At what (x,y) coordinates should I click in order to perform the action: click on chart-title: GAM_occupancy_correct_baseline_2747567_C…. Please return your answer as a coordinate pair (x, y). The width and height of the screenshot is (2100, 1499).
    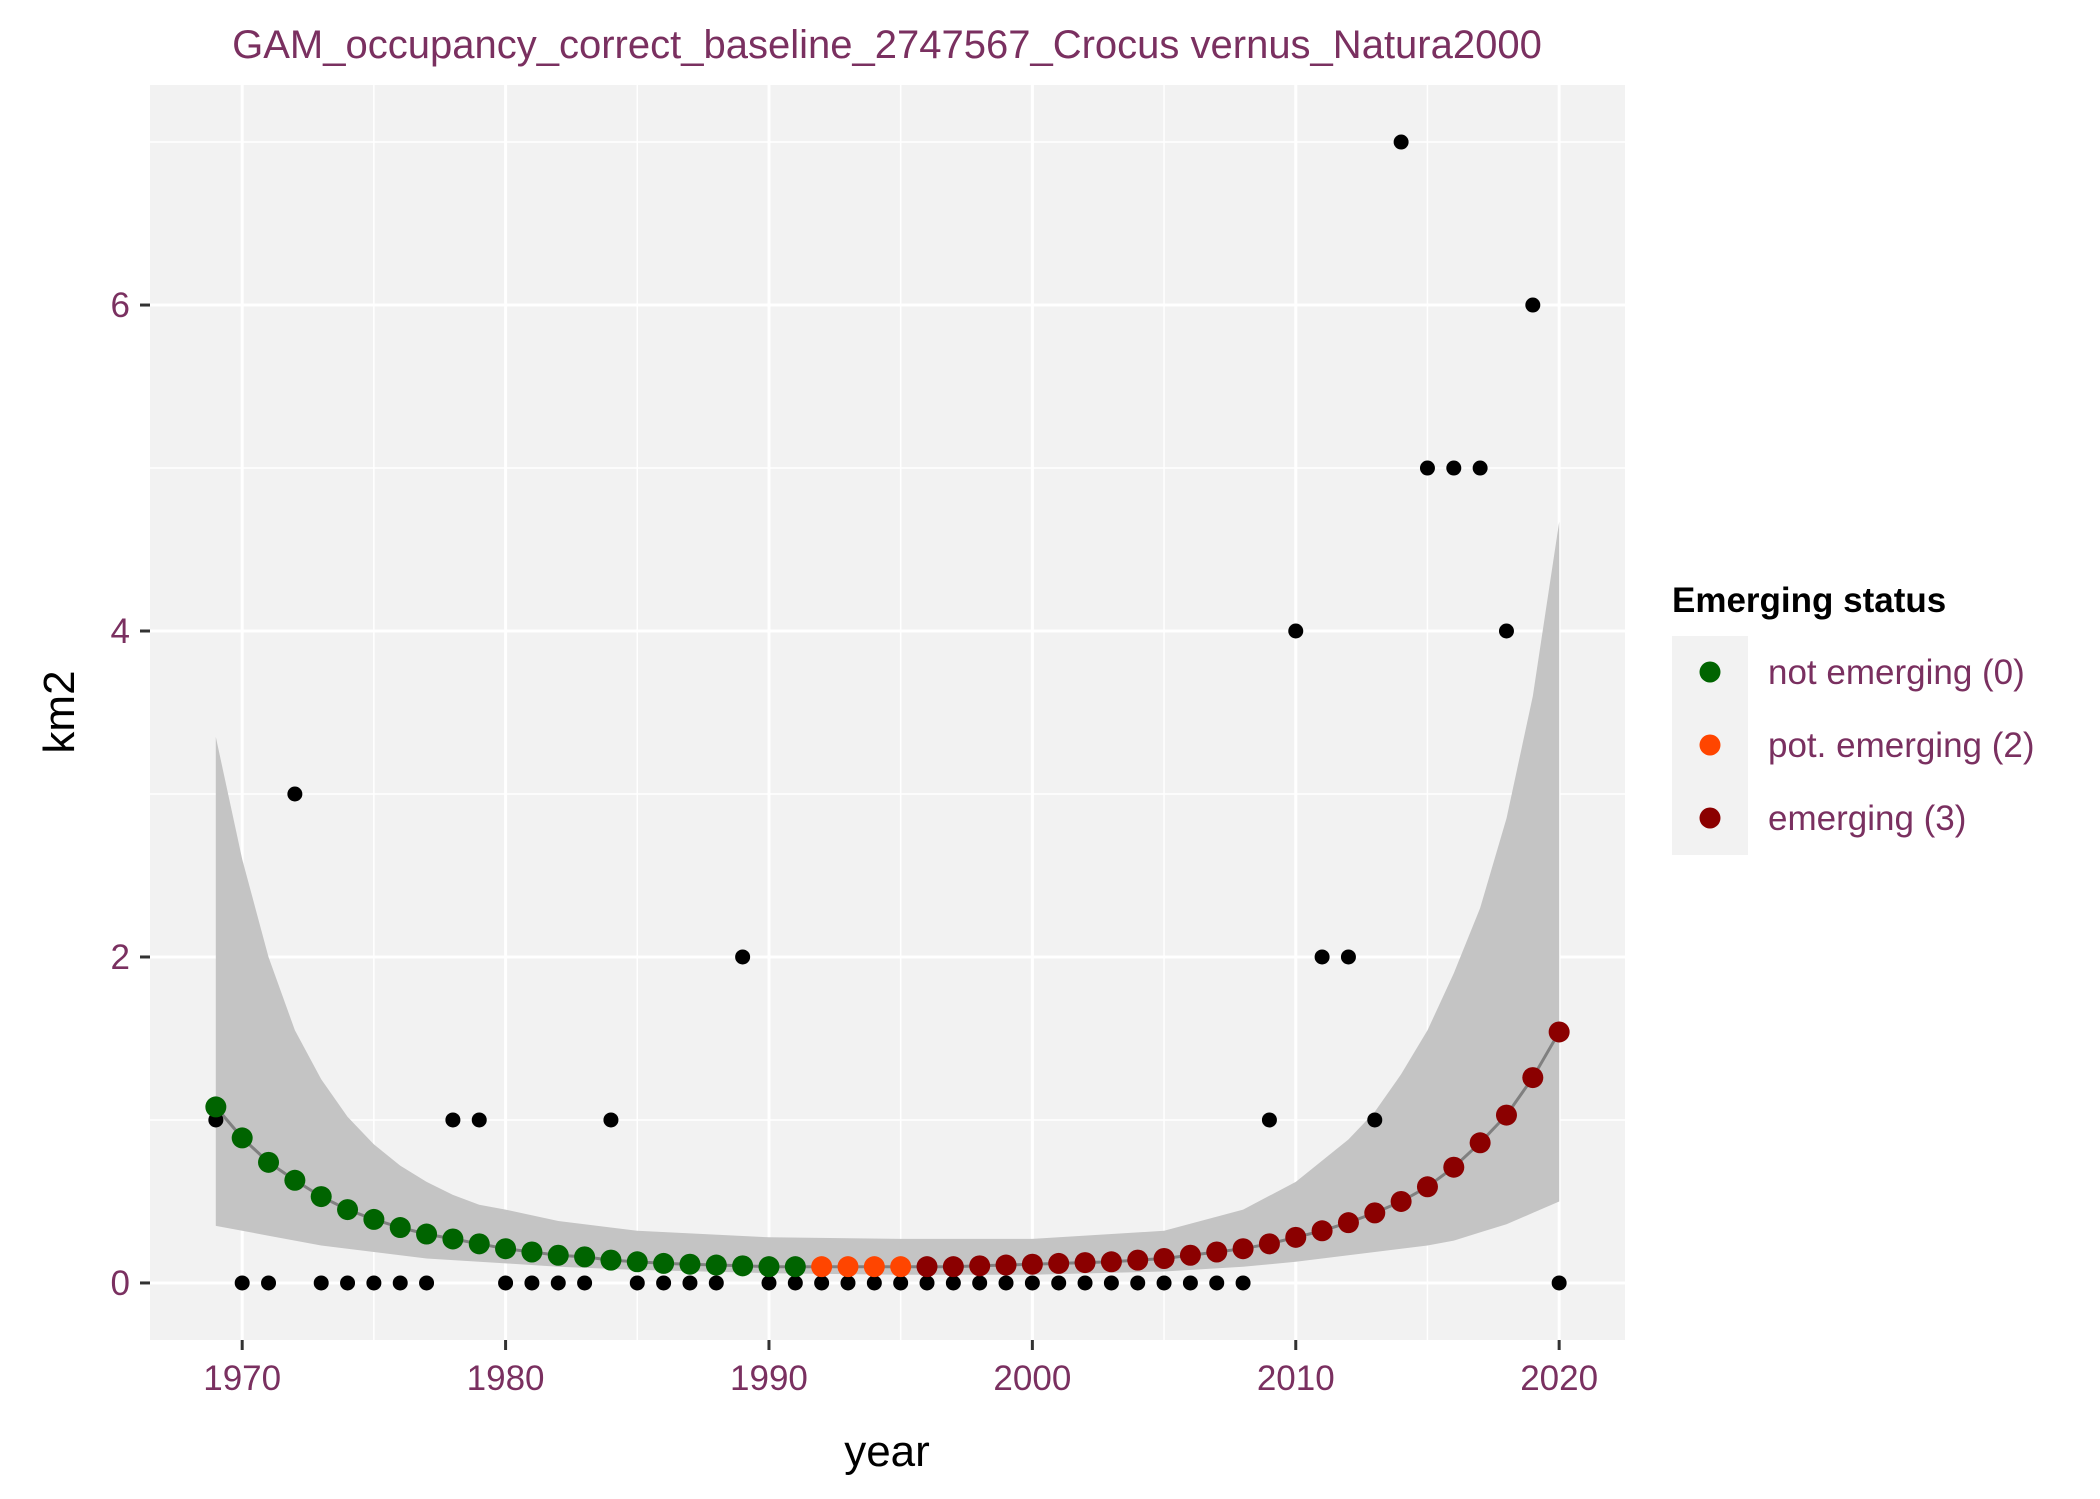
    Looking at the image, I should click on (887, 45).